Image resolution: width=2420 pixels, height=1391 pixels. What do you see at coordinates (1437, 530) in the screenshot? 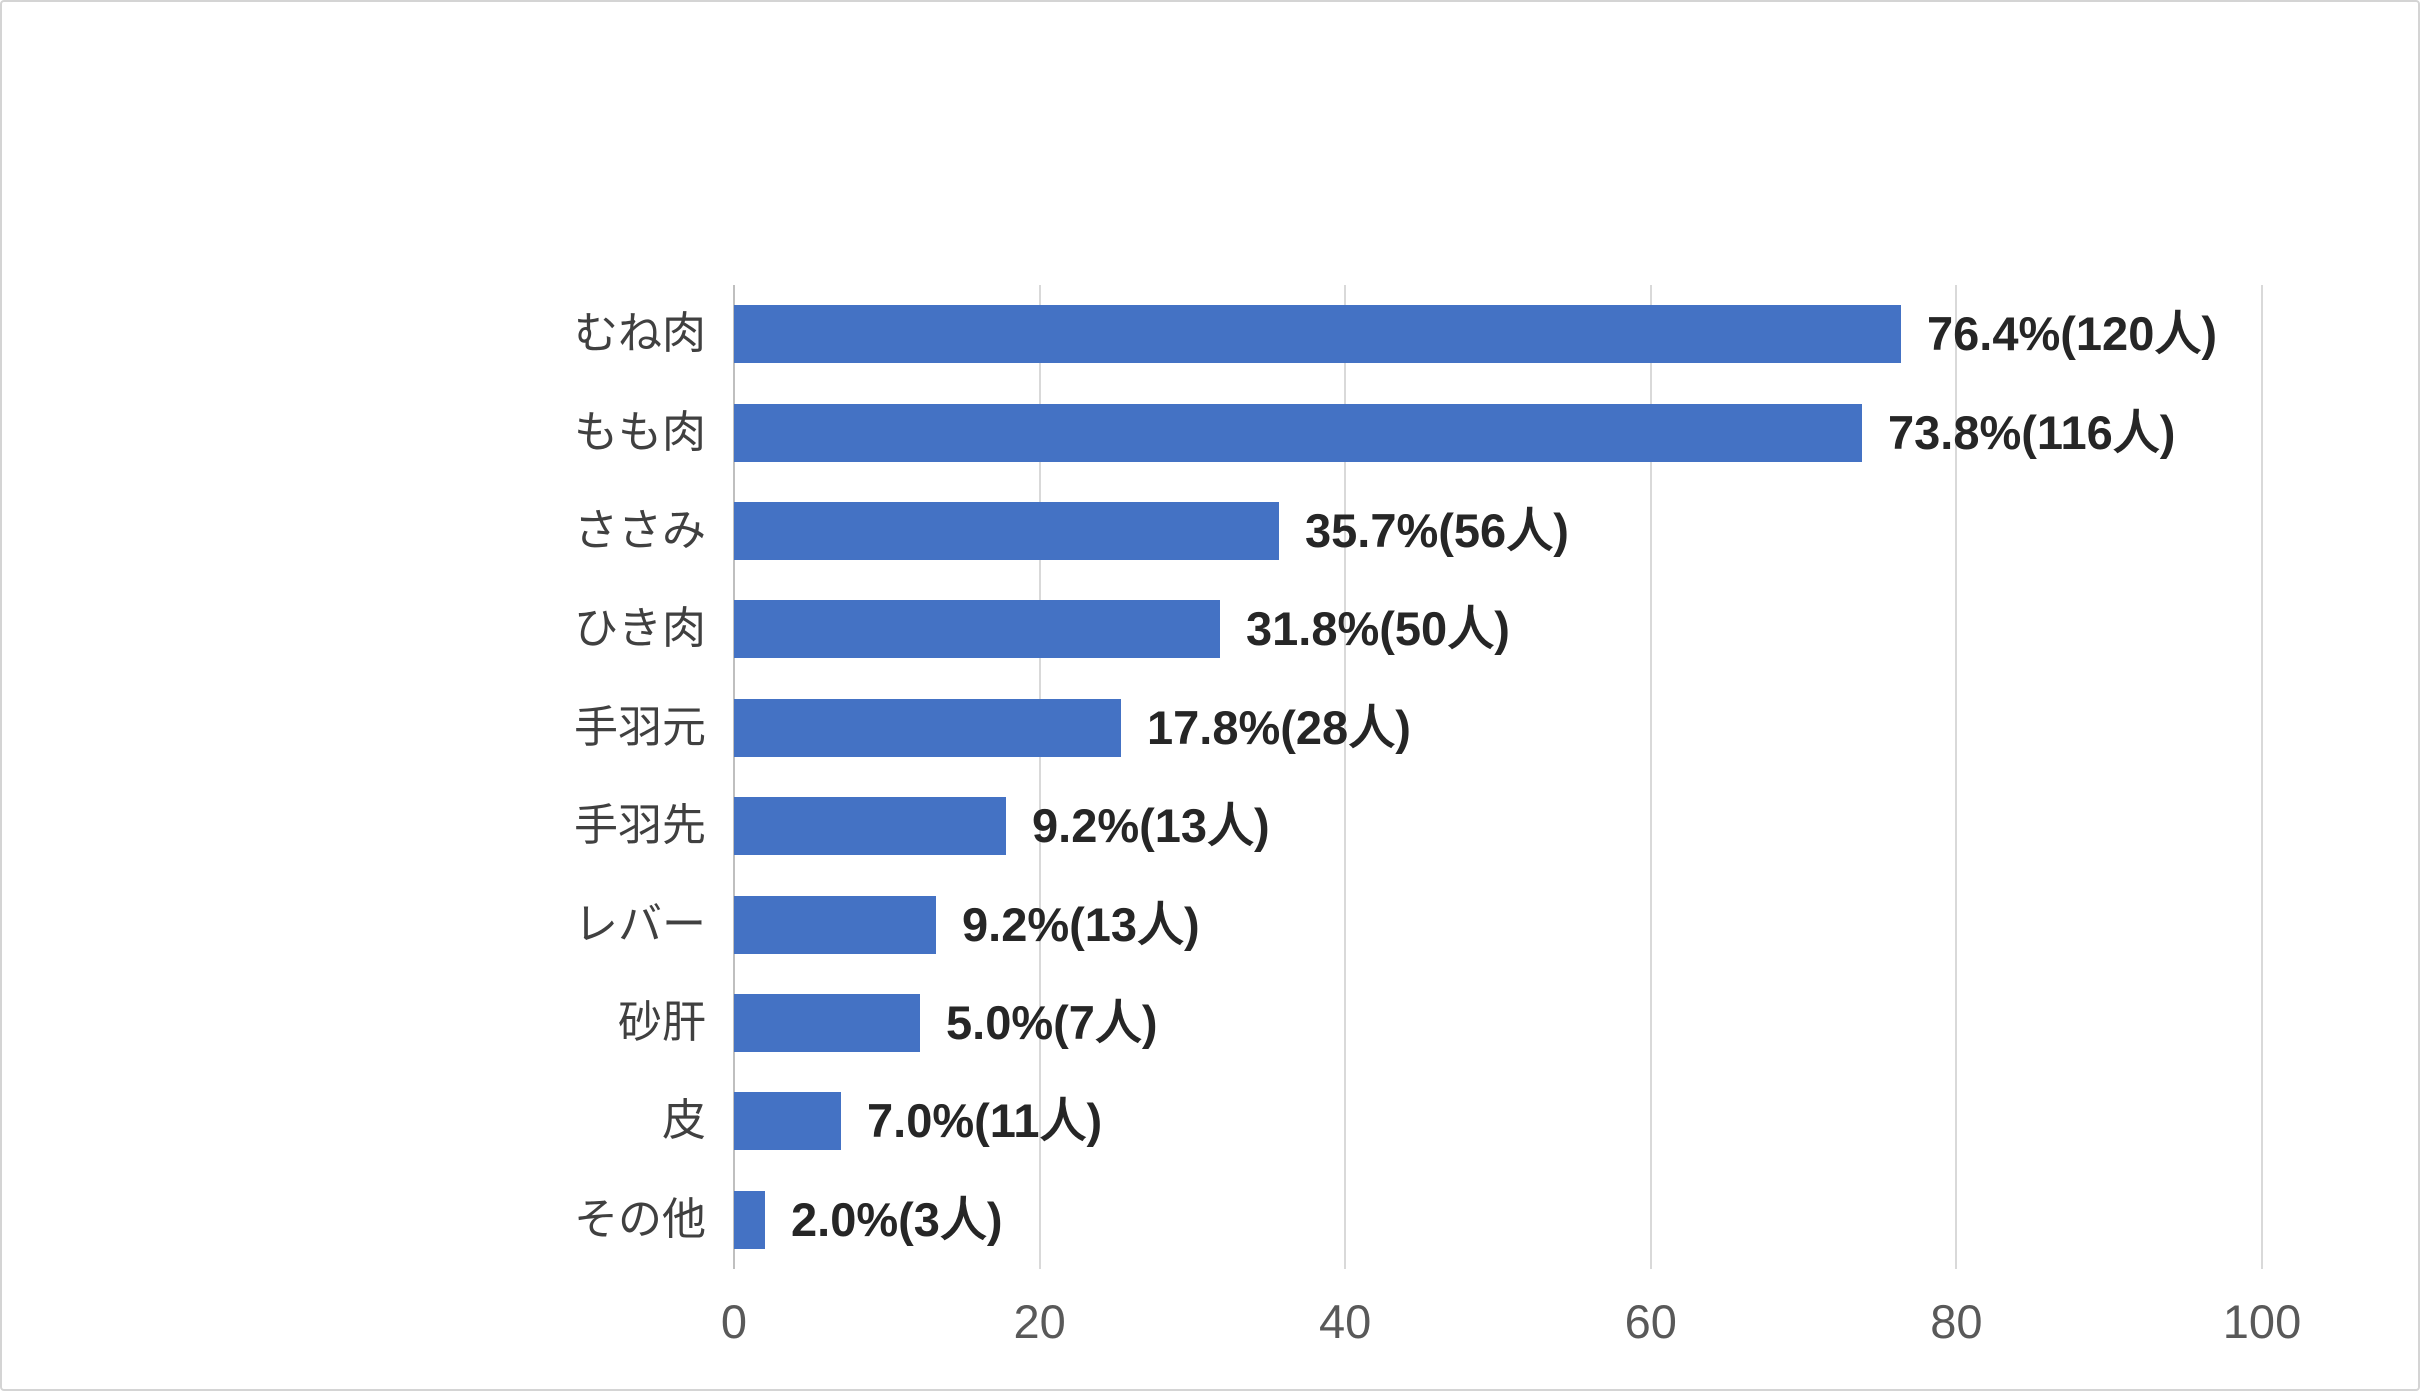
I see `value-label: 35.7%(56人)` at bounding box center [1437, 530].